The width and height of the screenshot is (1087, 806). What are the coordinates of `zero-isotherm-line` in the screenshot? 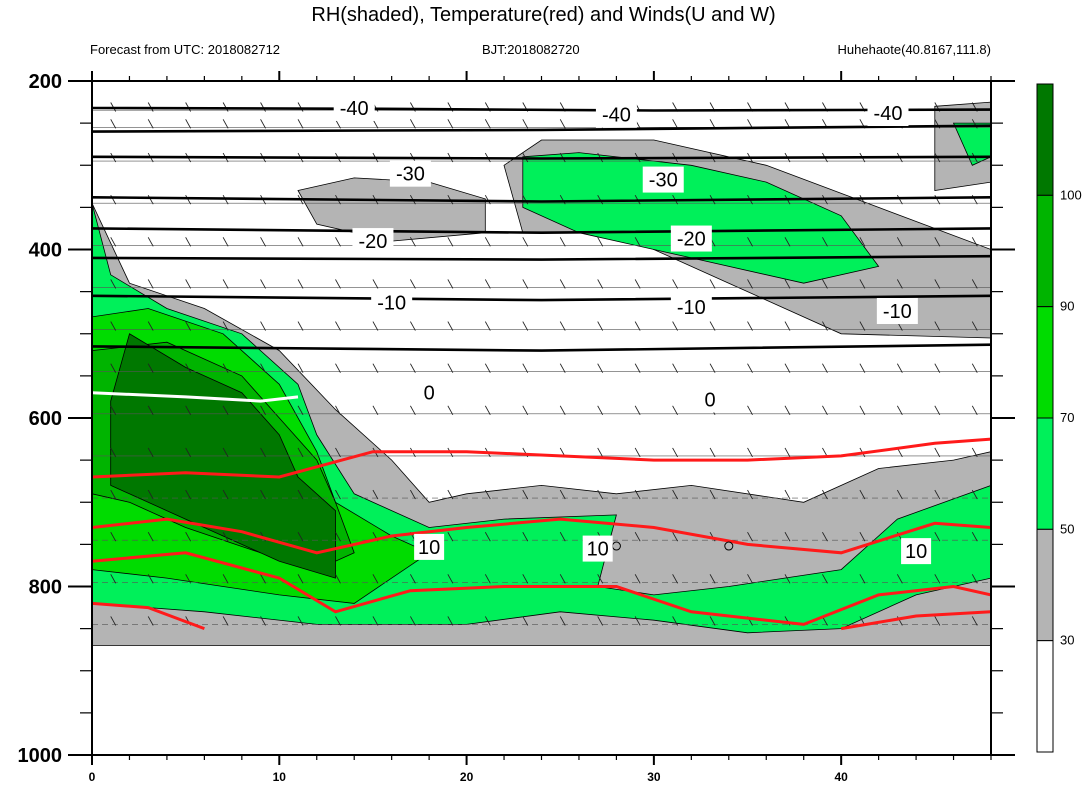 It's located at (195, 397).